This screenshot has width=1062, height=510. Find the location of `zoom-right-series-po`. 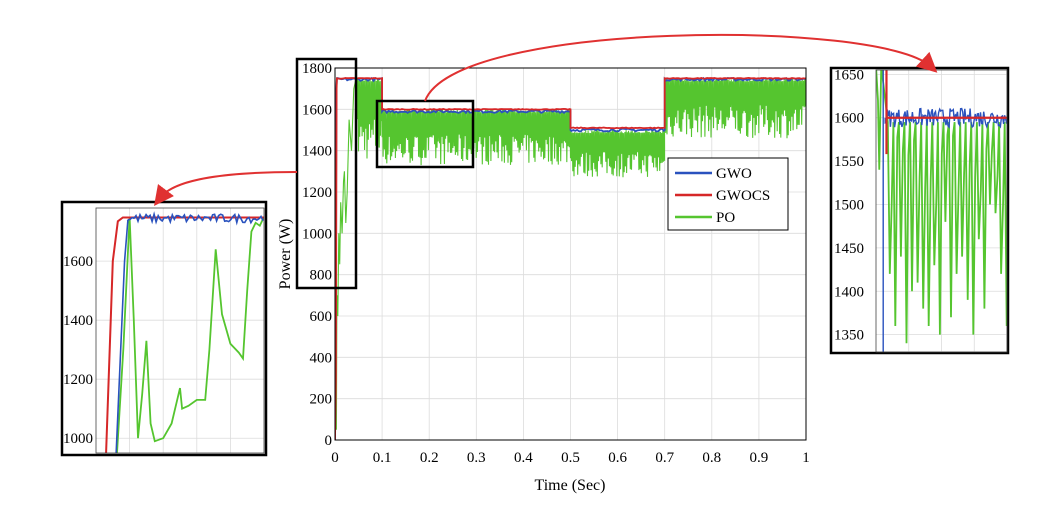

zoom-right-series-po is located at coordinates (941, 207).